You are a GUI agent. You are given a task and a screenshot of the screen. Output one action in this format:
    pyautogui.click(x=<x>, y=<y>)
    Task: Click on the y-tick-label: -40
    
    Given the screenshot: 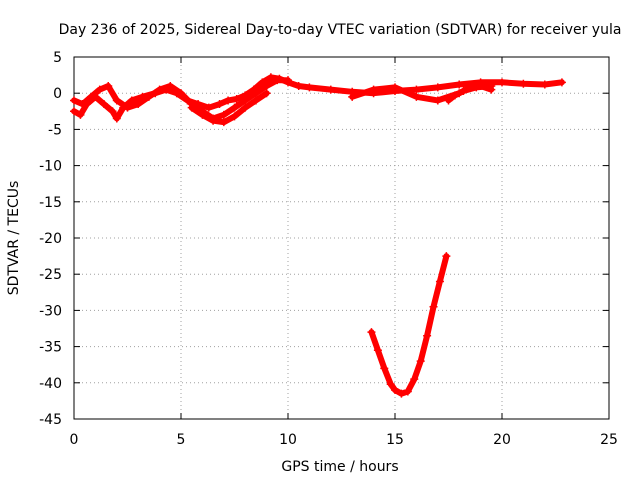 What is the action you would take?
    pyautogui.click(x=50, y=384)
    